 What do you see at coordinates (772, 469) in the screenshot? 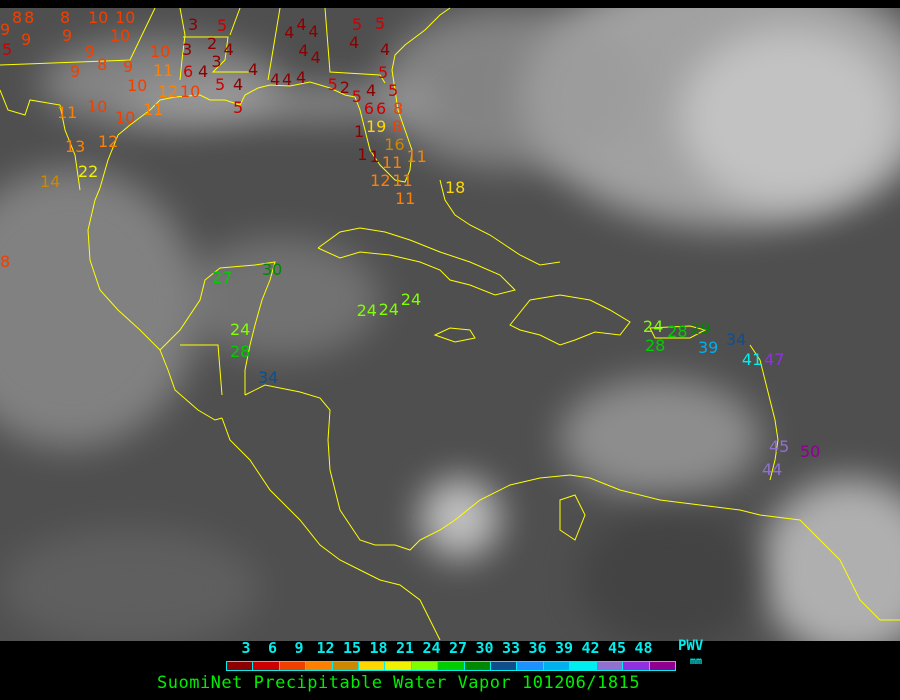
I see `station-pwv-value: 44` at bounding box center [772, 469].